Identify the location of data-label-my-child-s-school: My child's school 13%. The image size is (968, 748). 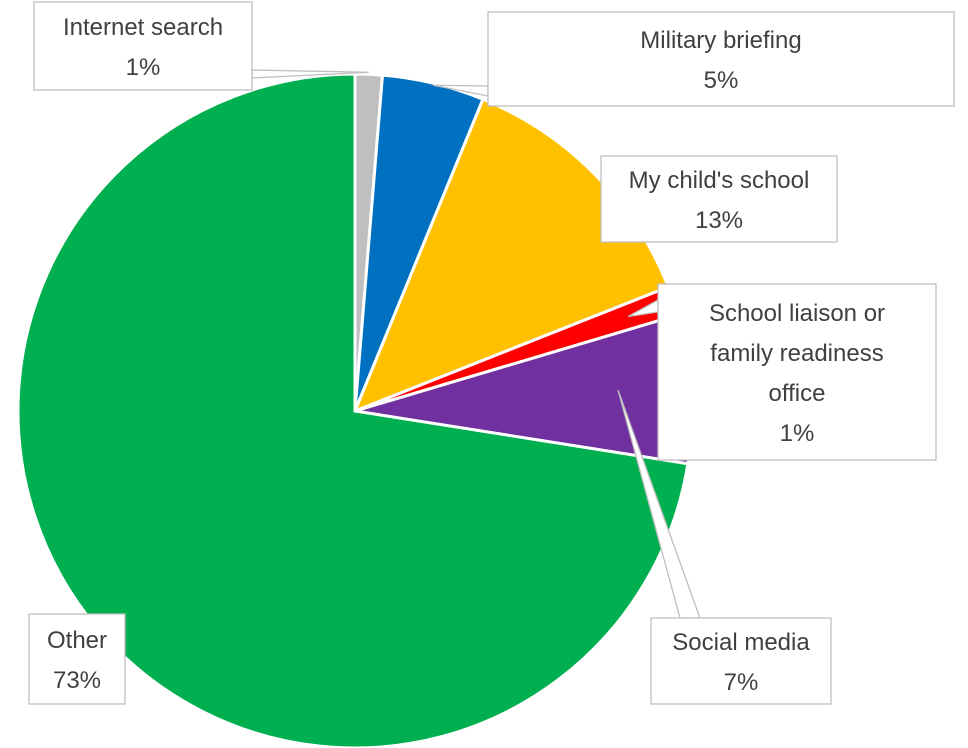
(719, 199).